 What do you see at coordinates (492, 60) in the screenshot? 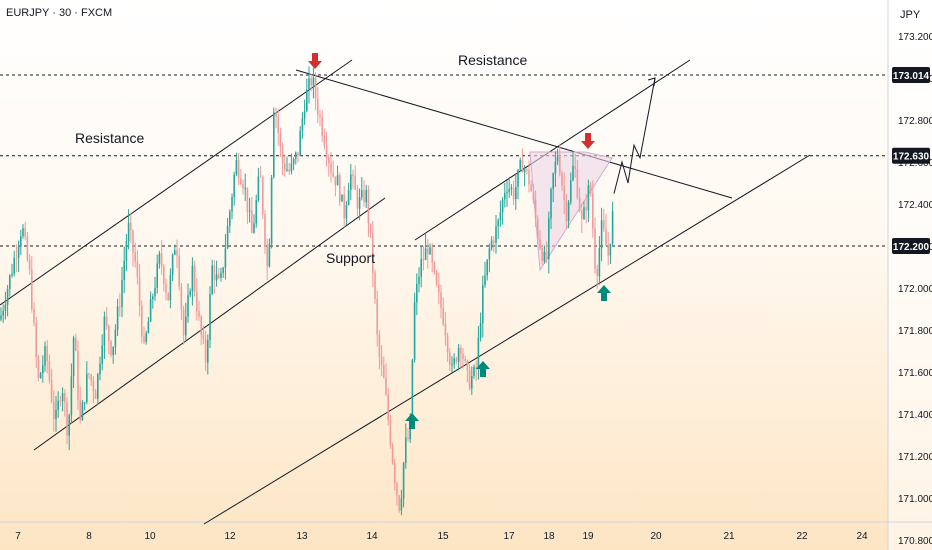
I see `annotation-resistance-top: Resistance` at bounding box center [492, 60].